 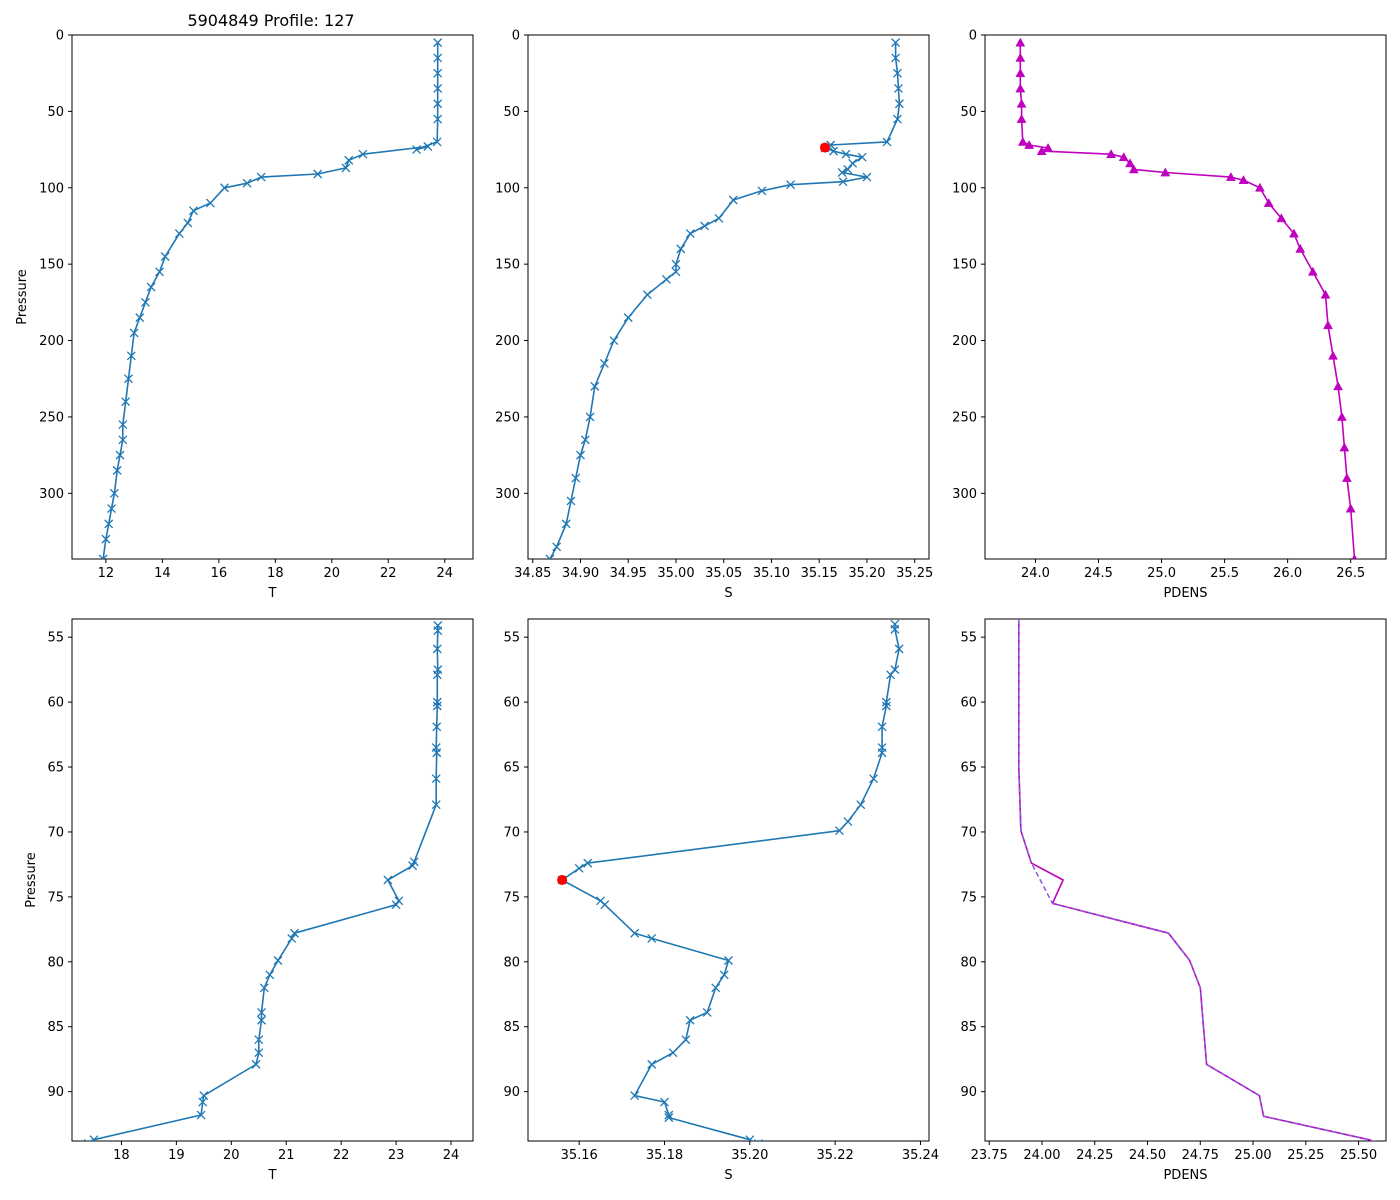 I want to click on x-tick-label: 22, so click(x=388, y=573).